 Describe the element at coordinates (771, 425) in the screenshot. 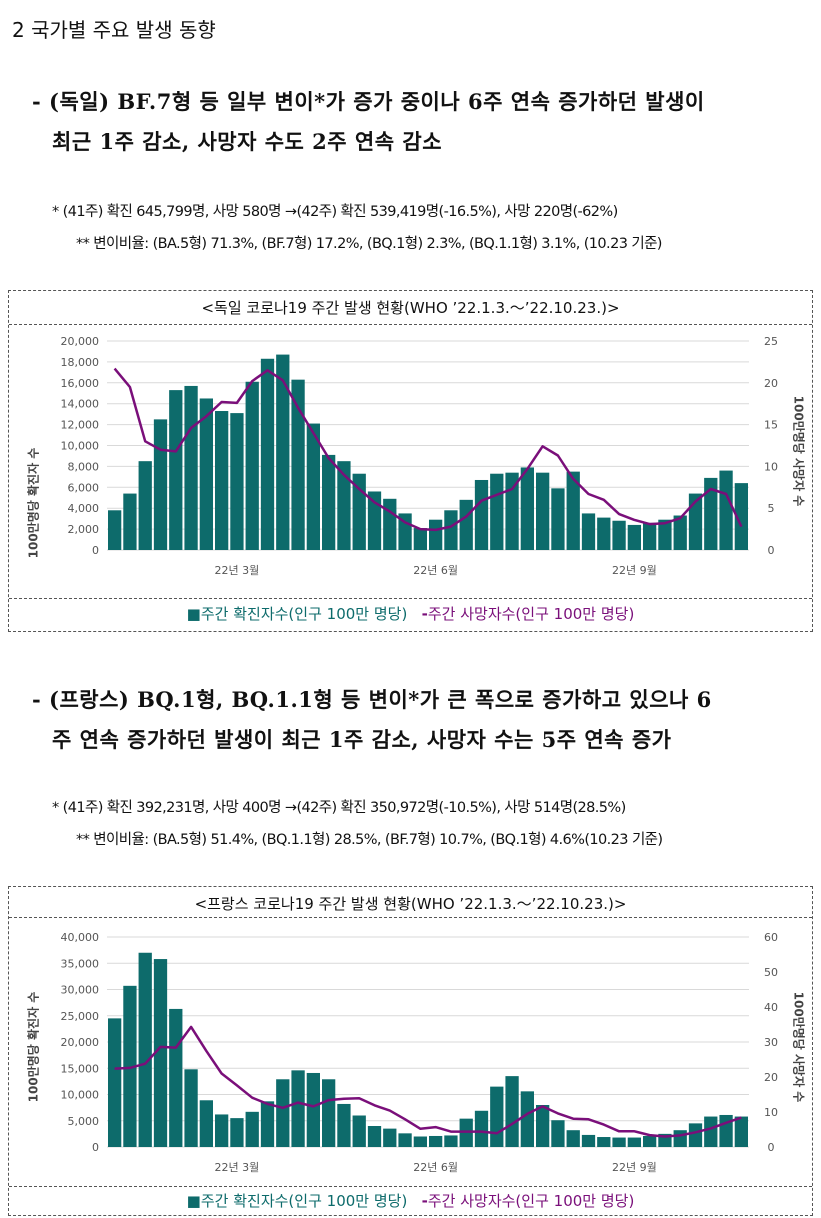

I see `germany-y2tick-label: 15` at that location.